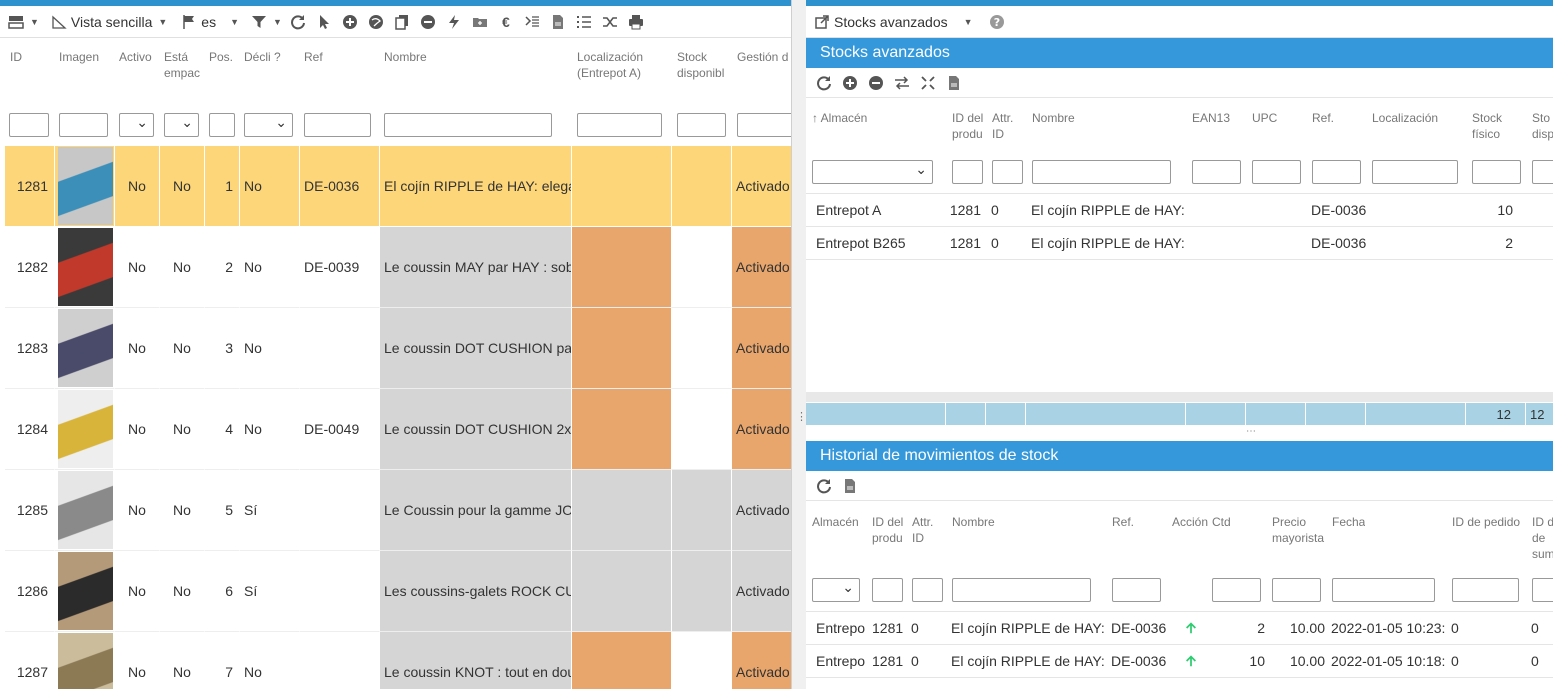  Describe the element at coordinates (340, 267) in the screenshot. I see `cell-ref: DE-0039` at that location.